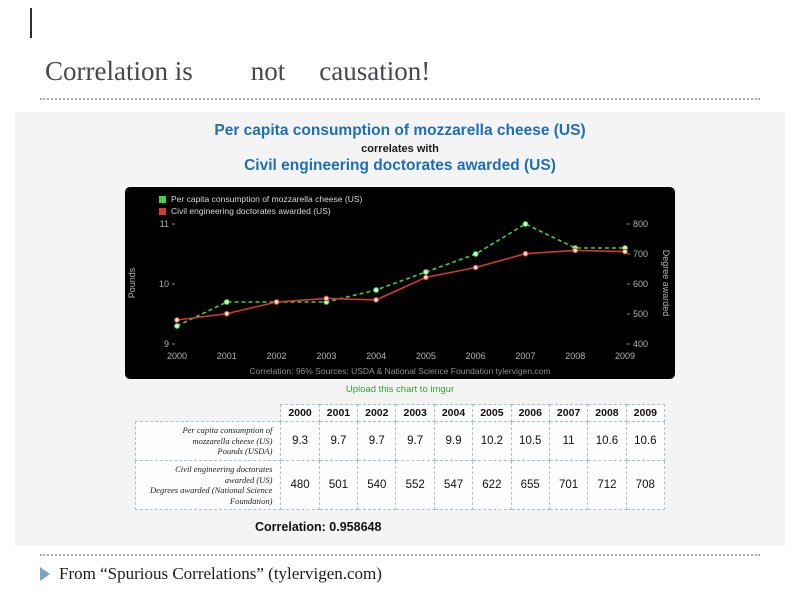  I want to click on svg-text: 700, so click(640, 254).